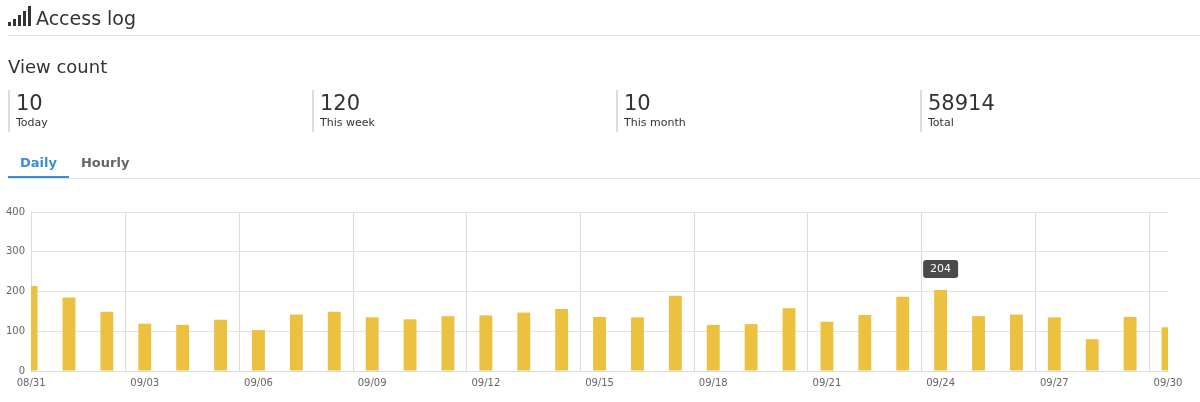 This screenshot has height=402, width=1200. What do you see at coordinates (38, 167) in the screenshot?
I see `text: Daily` at bounding box center [38, 167].